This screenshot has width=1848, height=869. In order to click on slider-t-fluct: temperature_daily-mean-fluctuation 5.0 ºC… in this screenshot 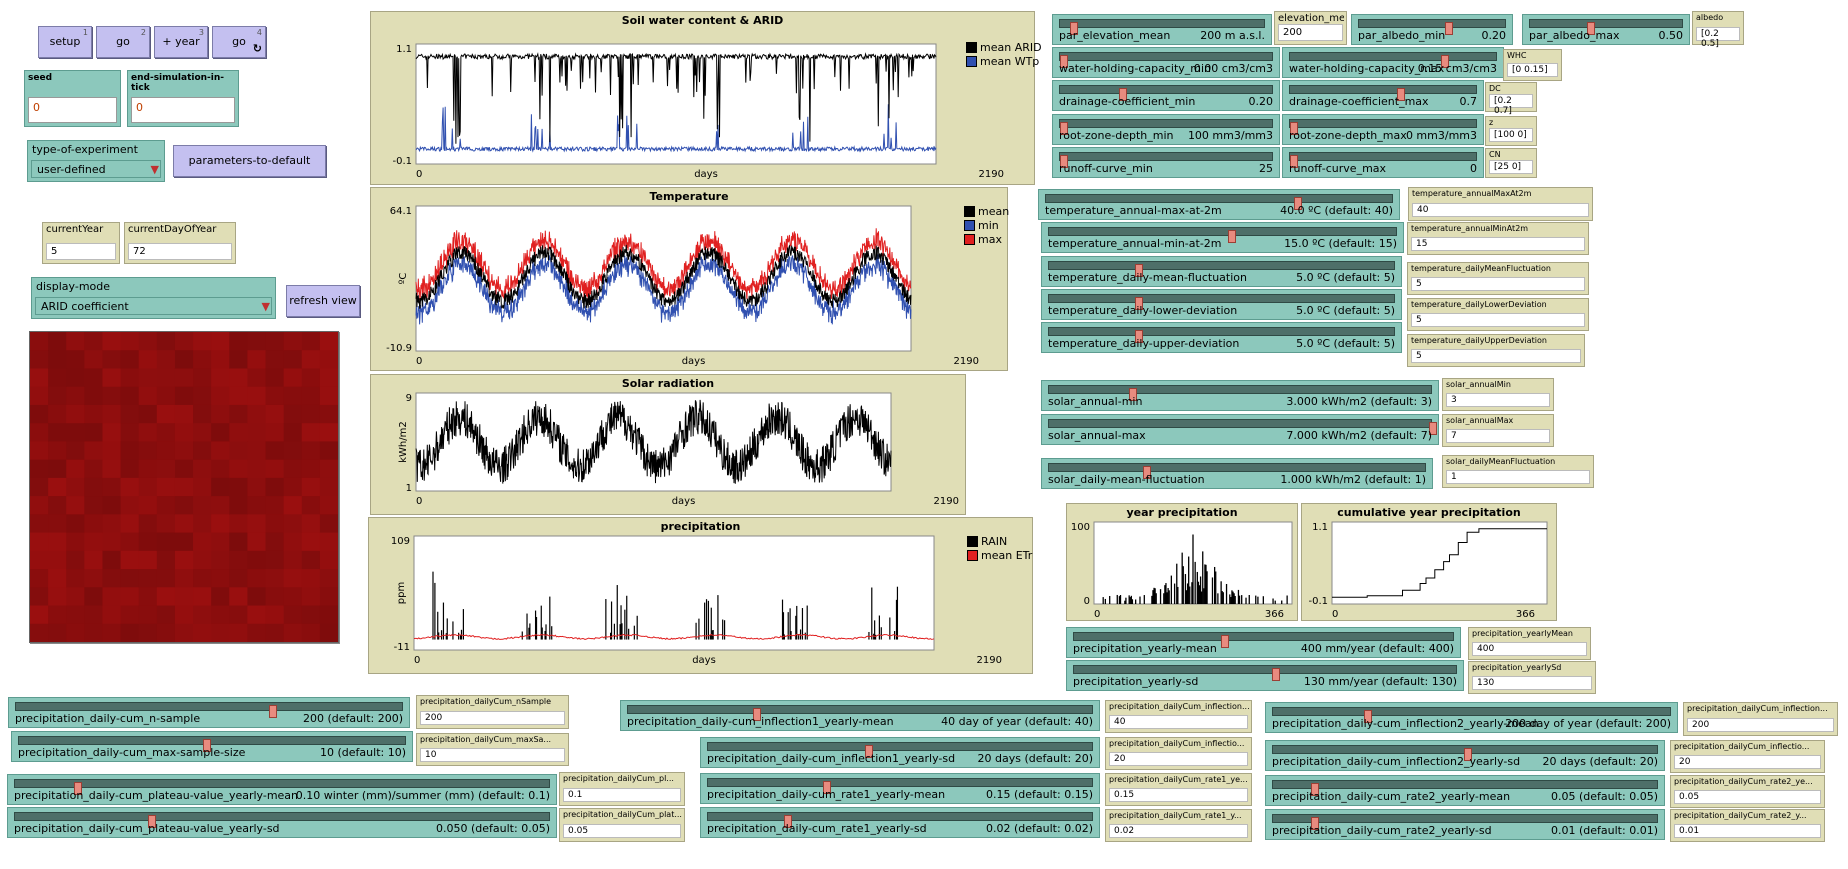, I will do `click(1221, 271)`.